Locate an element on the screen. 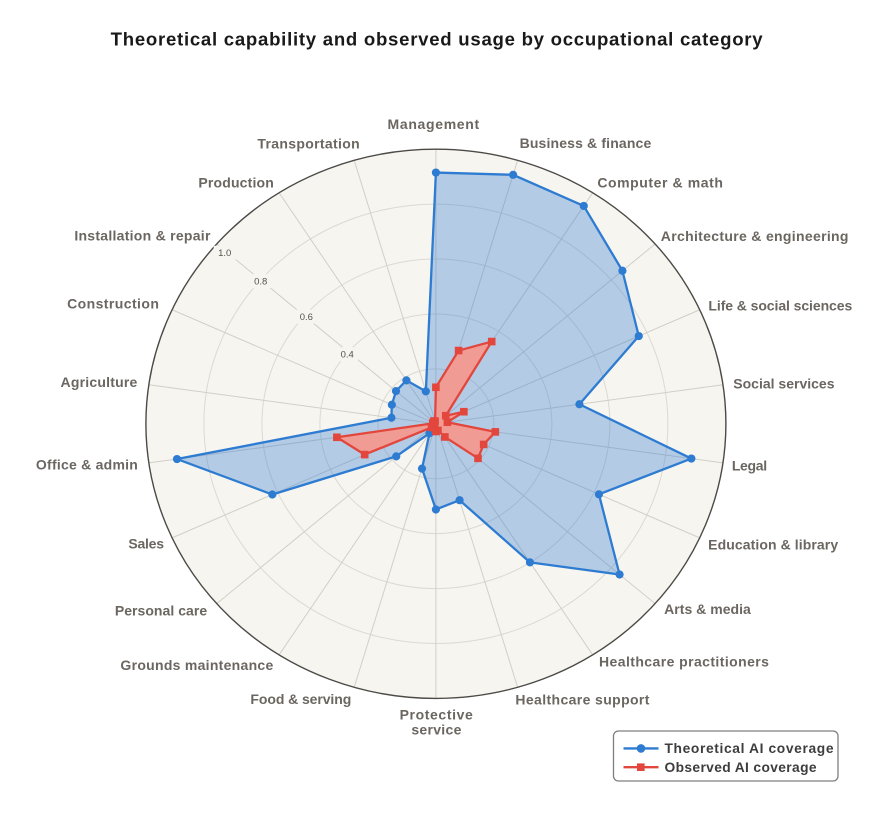 The height and width of the screenshot is (833, 874). svg-text: Grounds maintenance is located at coordinates (196, 665).